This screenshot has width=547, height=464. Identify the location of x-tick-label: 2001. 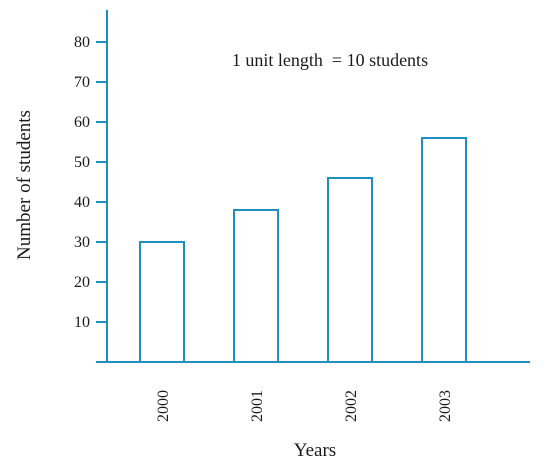
(257, 406).